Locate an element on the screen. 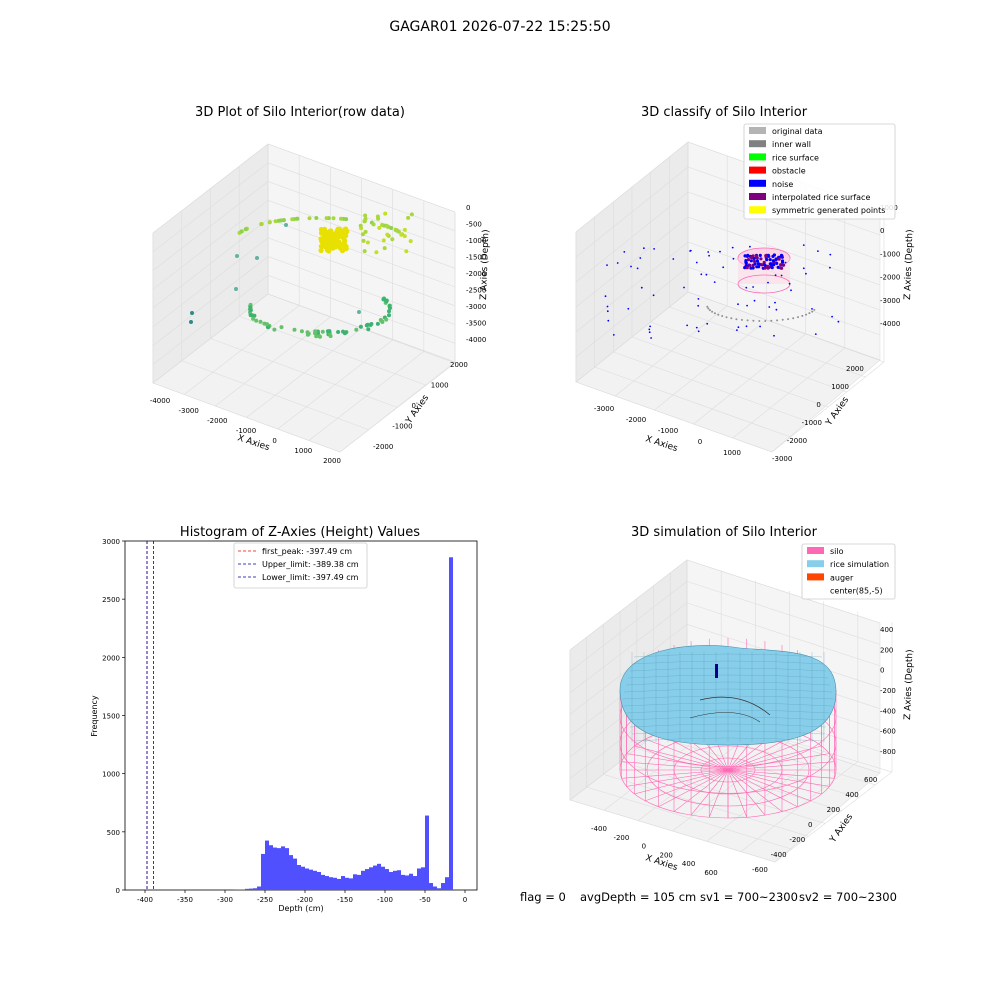 The height and width of the screenshot is (1000, 1000). x-tick-label: -250 is located at coordinates (265, 900).